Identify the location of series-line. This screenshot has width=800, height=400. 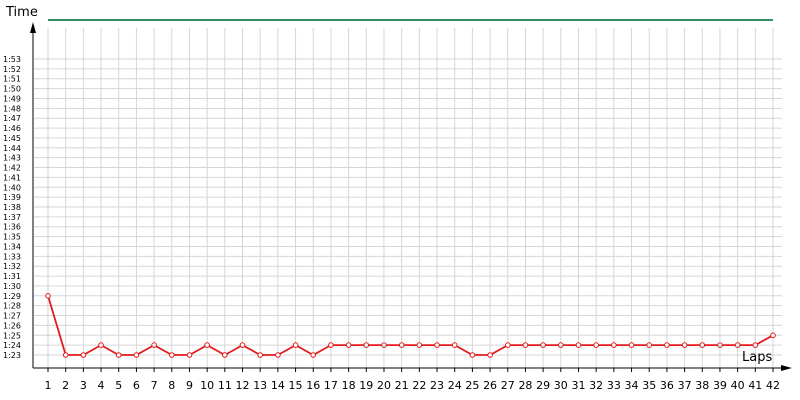
(410, 325).